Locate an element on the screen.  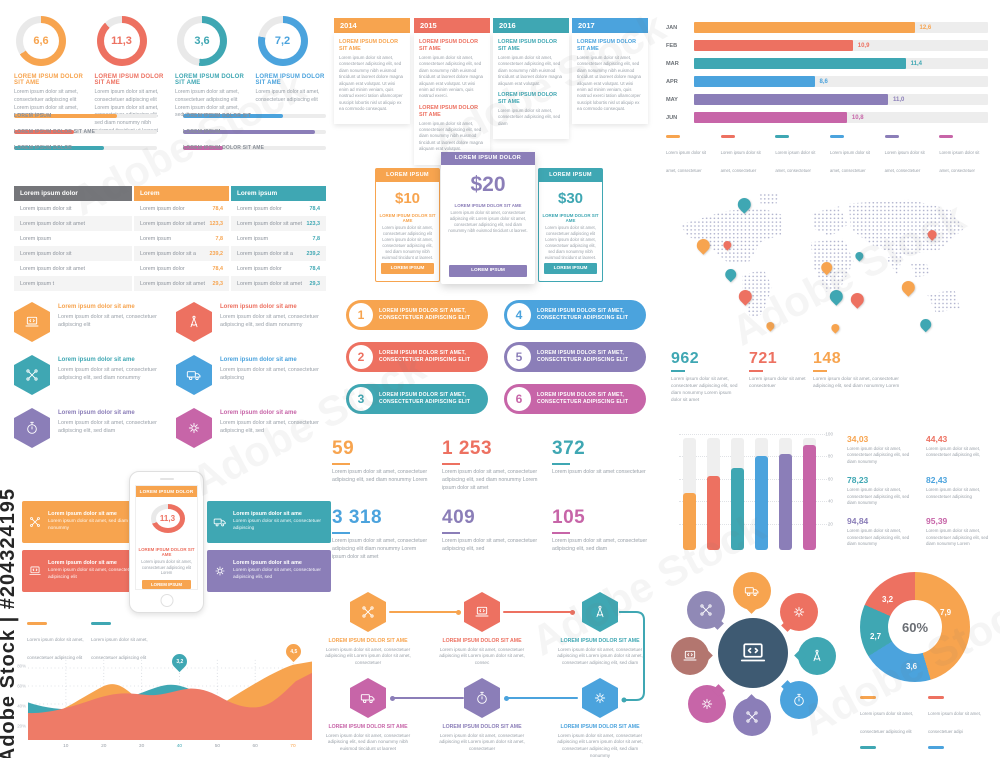
compass-icon is located at coordinates (600, 612).